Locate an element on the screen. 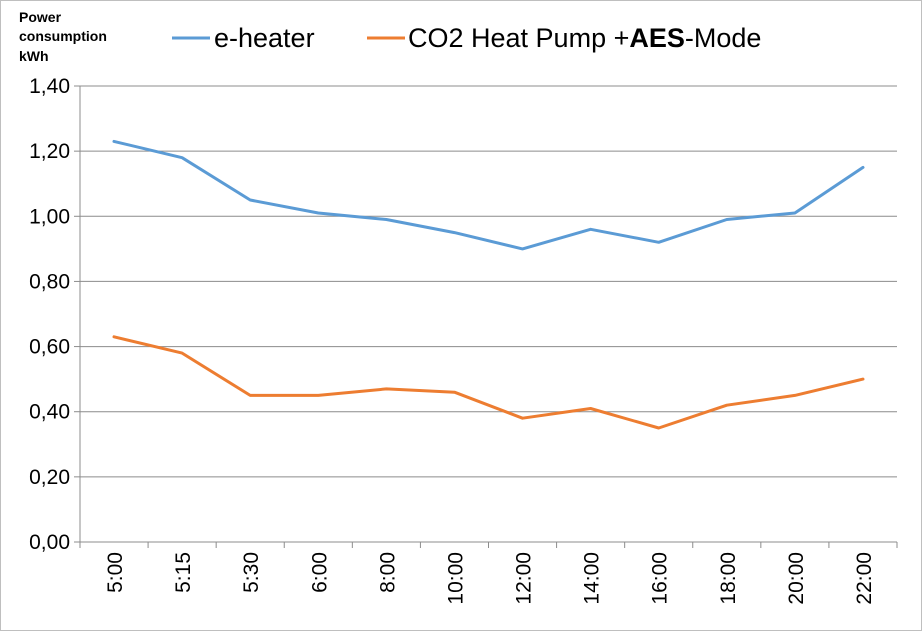 Image resolution: width=922 pixels, height=631 pixels. x-tick-label: 8:00 is located at coordinates (387, 572).